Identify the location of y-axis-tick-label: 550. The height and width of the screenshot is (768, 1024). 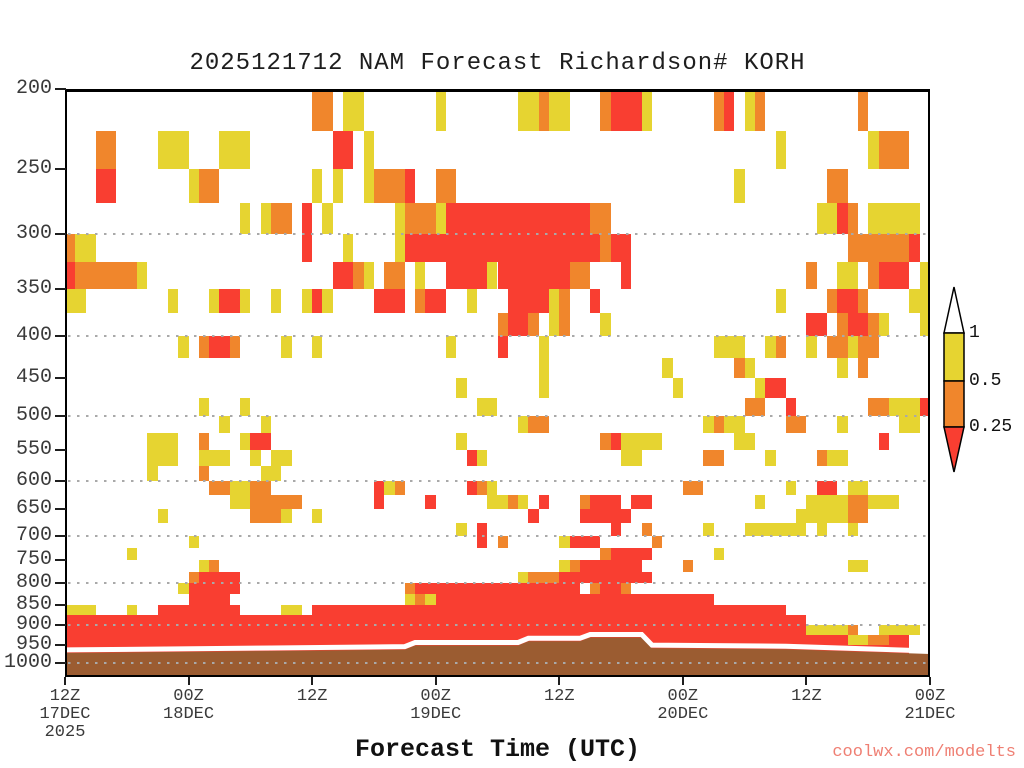
(33, 449).